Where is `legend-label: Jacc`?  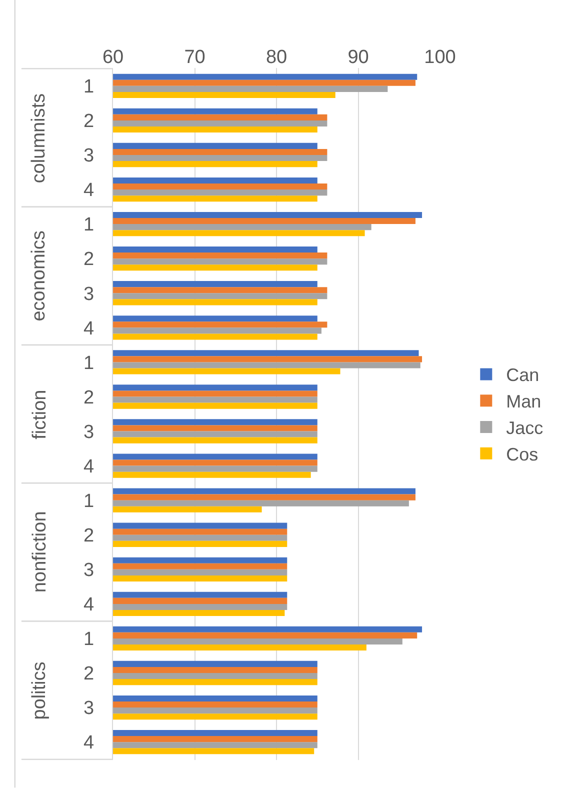
legend-label: Jacc is located at coordinates (525, 428).